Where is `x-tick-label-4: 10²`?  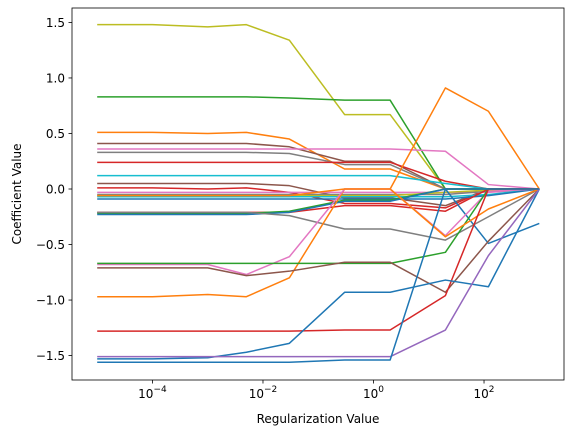
x-tick-label-4: 10² is located at coordinates (484, 393).